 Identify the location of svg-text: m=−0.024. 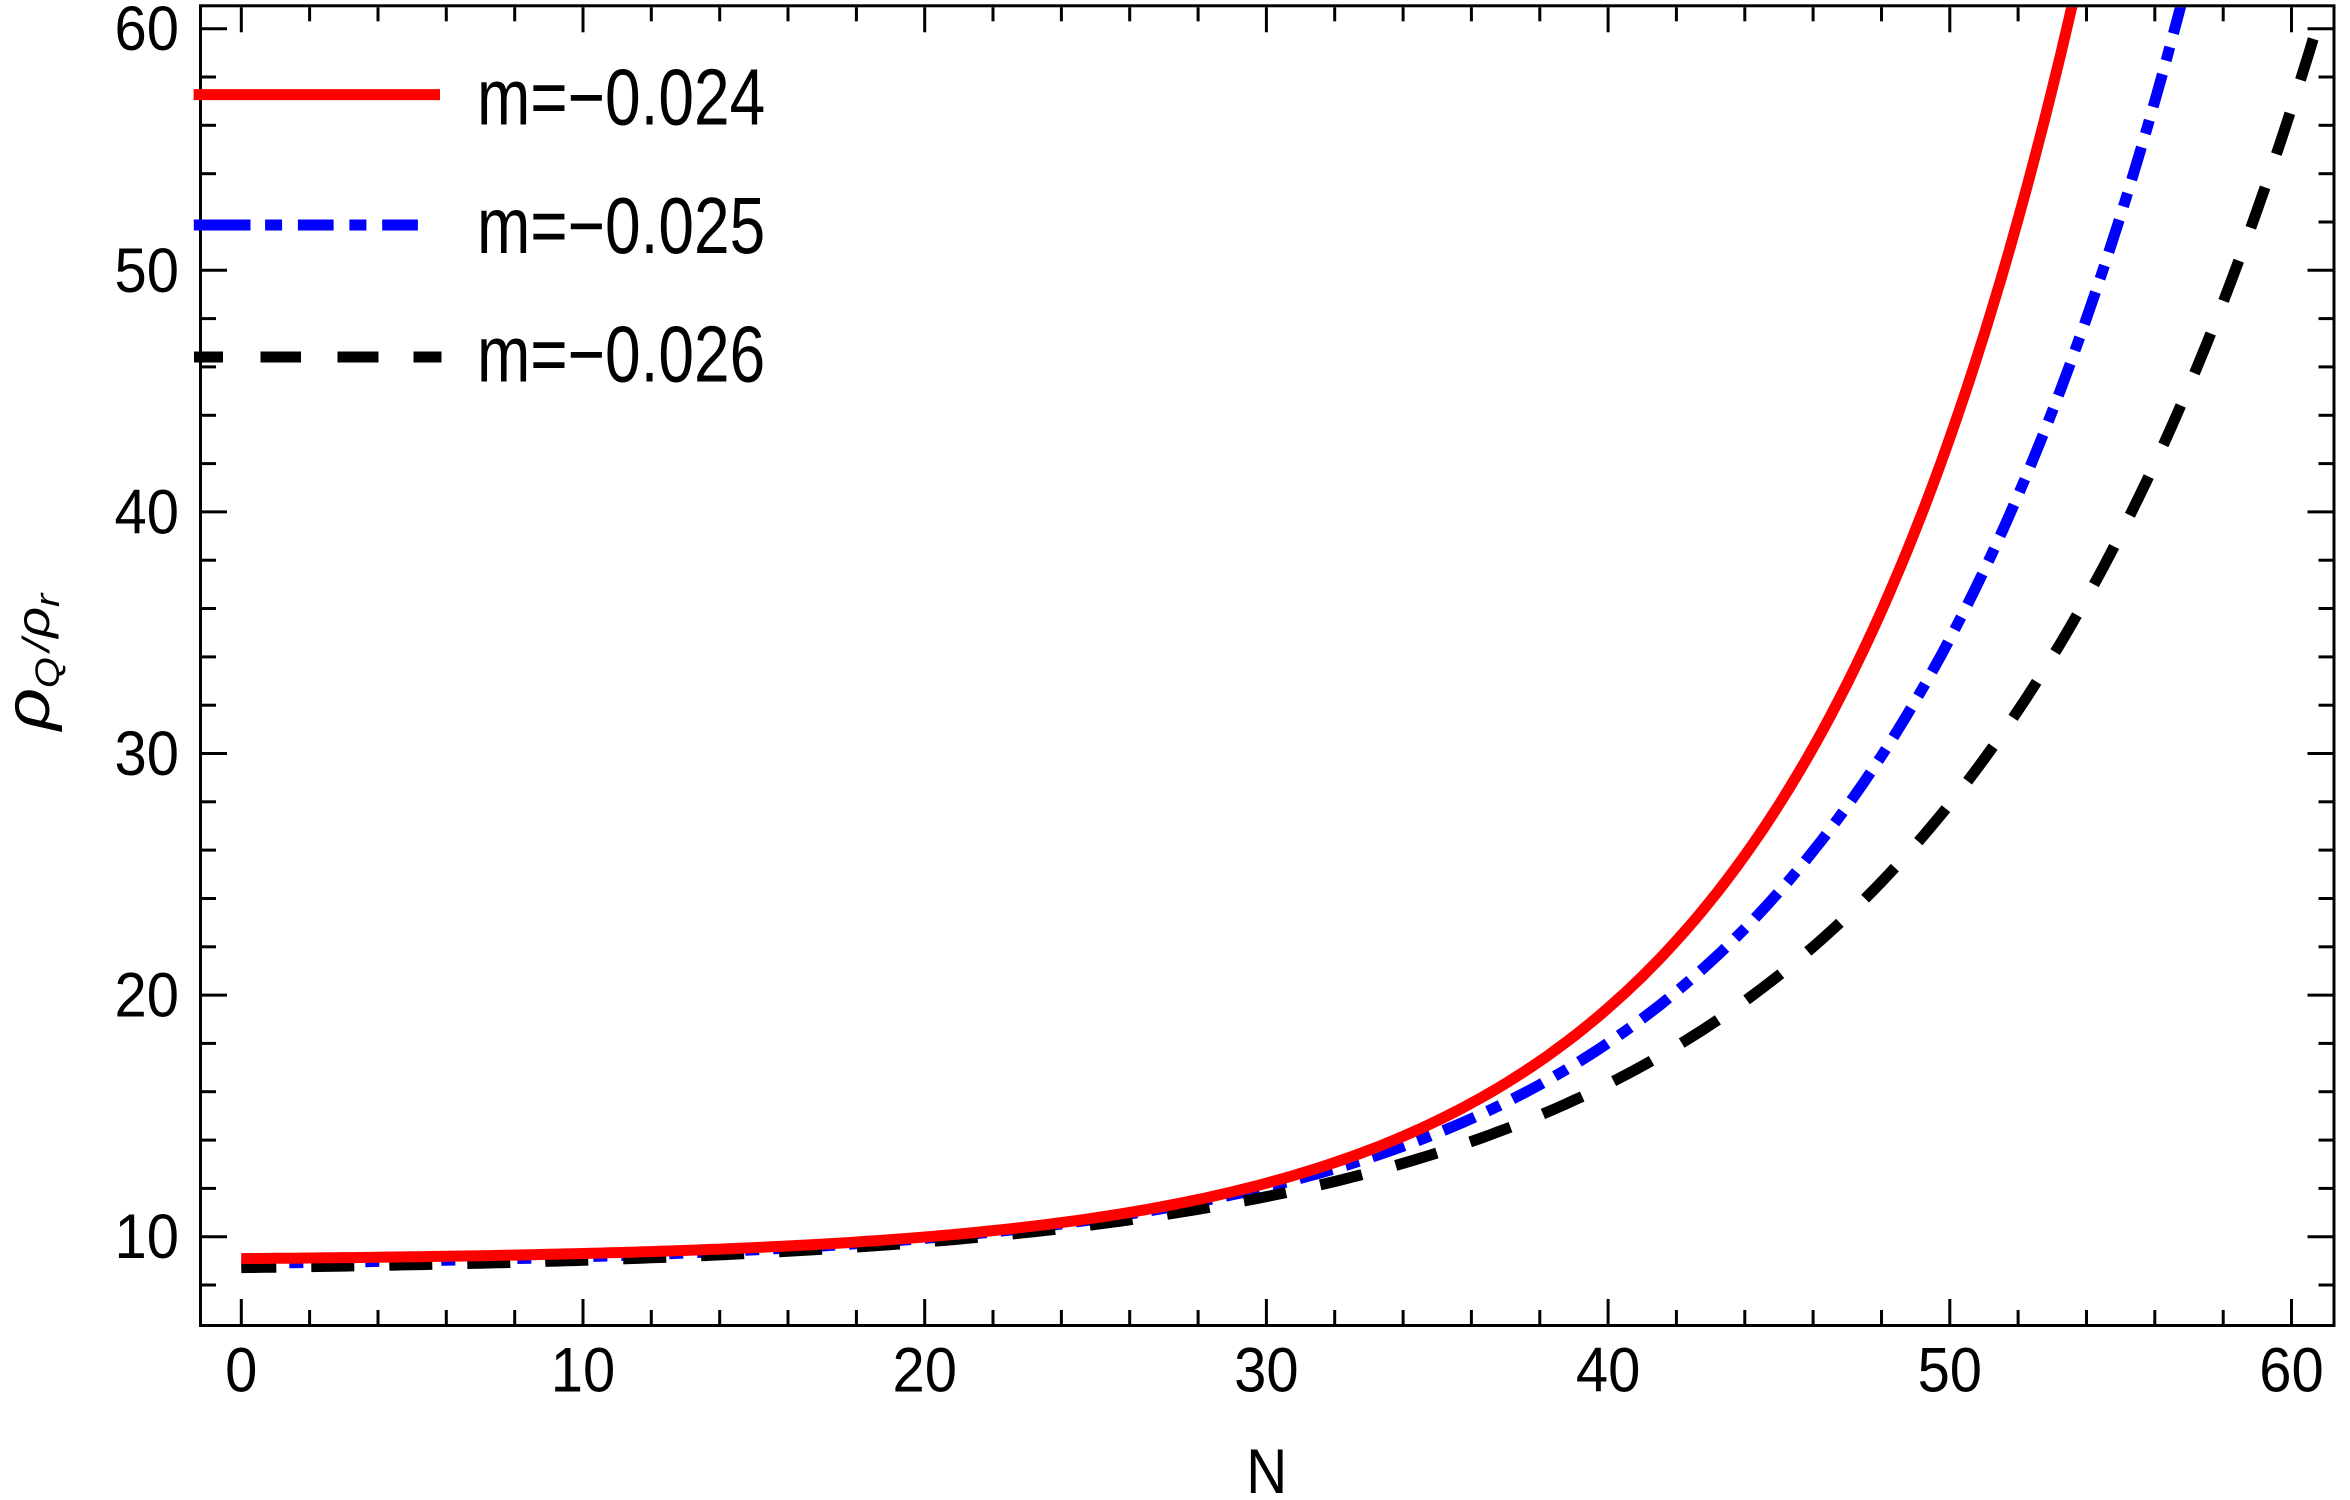
(621, 97).